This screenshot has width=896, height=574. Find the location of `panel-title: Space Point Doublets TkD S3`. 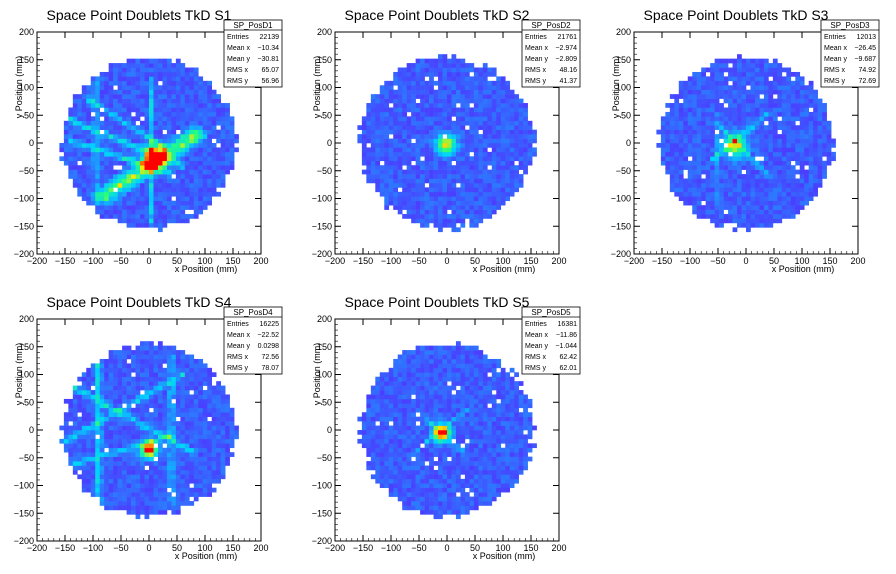

panel-title: Space Point Doublets TkD S3 is located at coordinates (736, 15).